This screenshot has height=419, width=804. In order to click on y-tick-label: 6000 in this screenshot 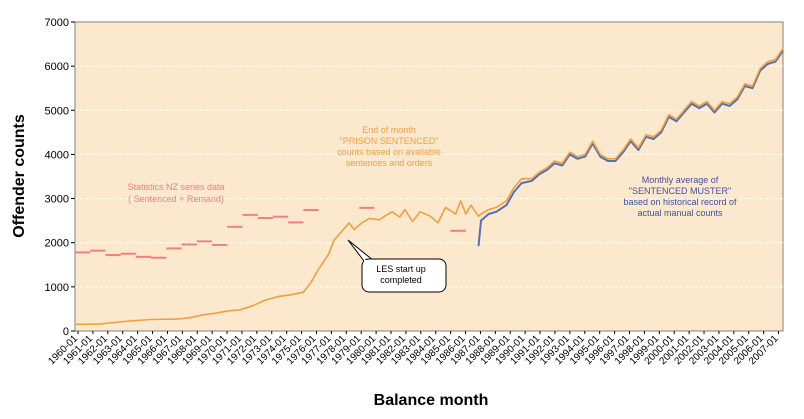, I will do `click(57, 67)`.